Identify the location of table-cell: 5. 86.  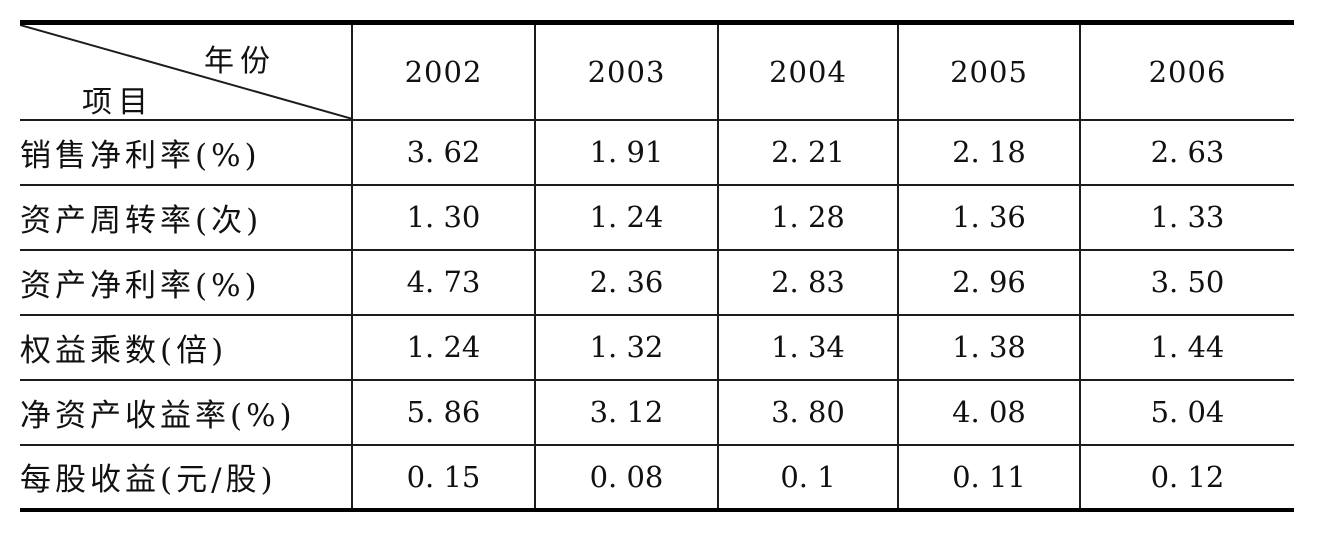
(443, 412).